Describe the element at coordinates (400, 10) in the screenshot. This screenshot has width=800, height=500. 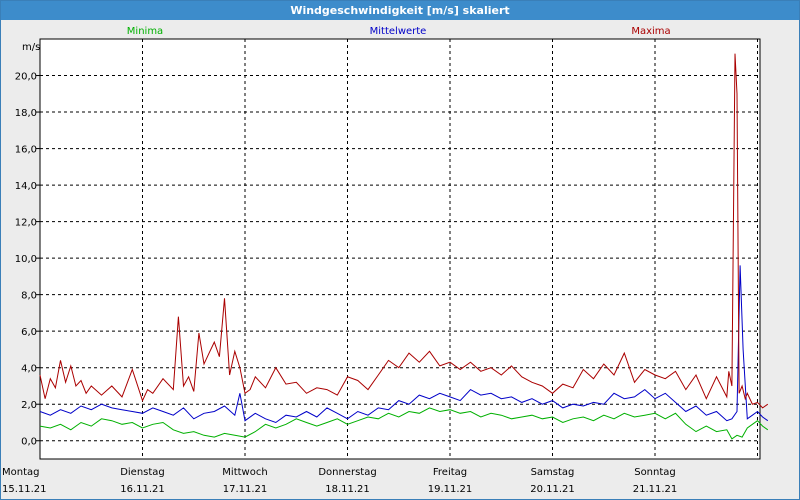
I see `window-title: Windgeschwindigkeit [m/s] skaliert` at that location.